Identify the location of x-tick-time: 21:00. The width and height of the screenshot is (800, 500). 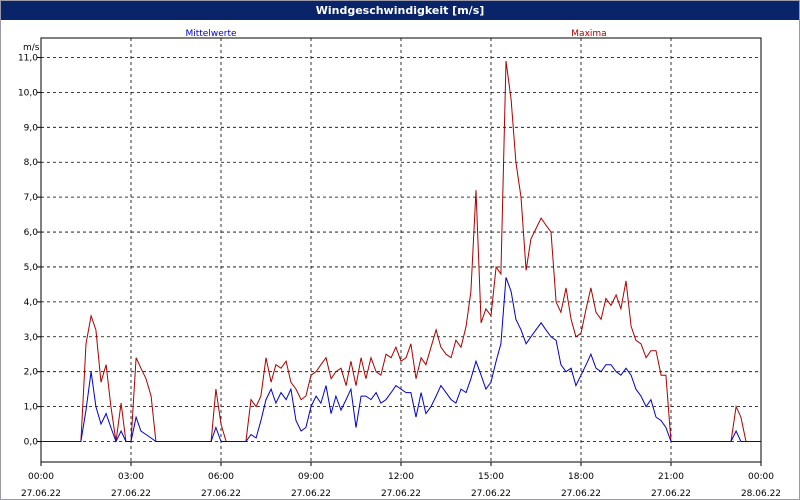
(671, 477).